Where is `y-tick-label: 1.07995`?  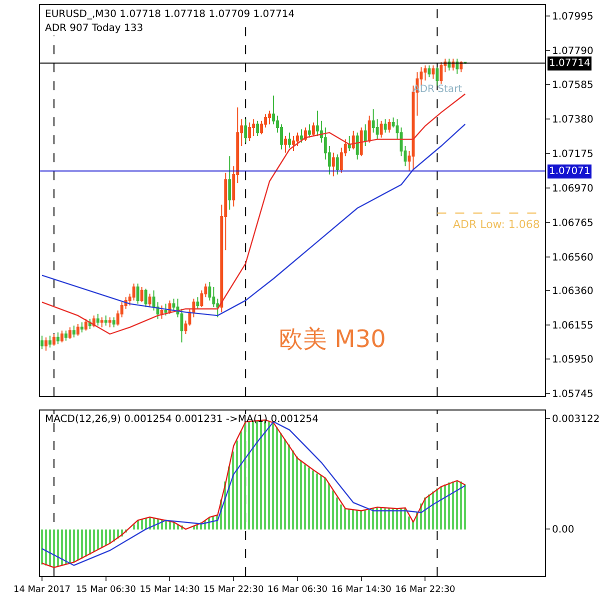 y-tick-label: 1.07995 is located at coordinates (573, 16).